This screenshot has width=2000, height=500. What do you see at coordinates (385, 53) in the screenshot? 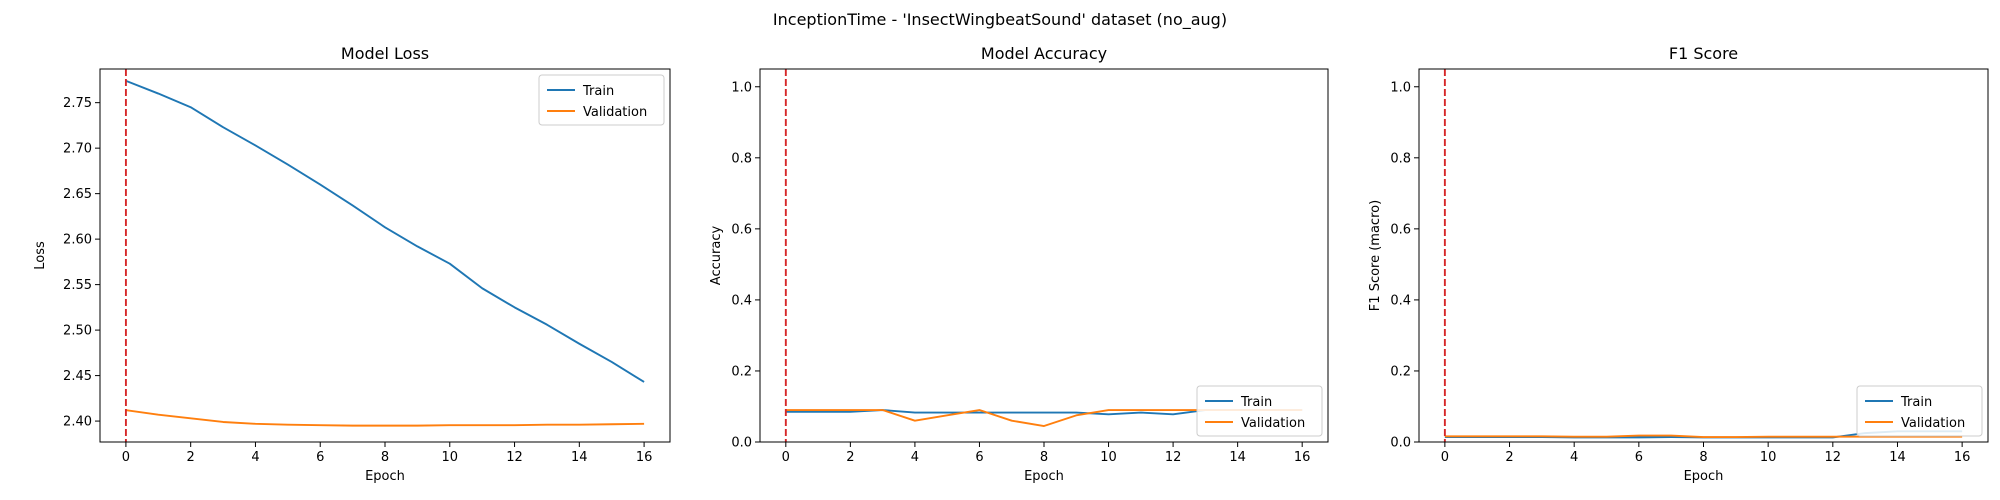
I see `subplot-title: Model Loss` at bounding box center [385, 53].